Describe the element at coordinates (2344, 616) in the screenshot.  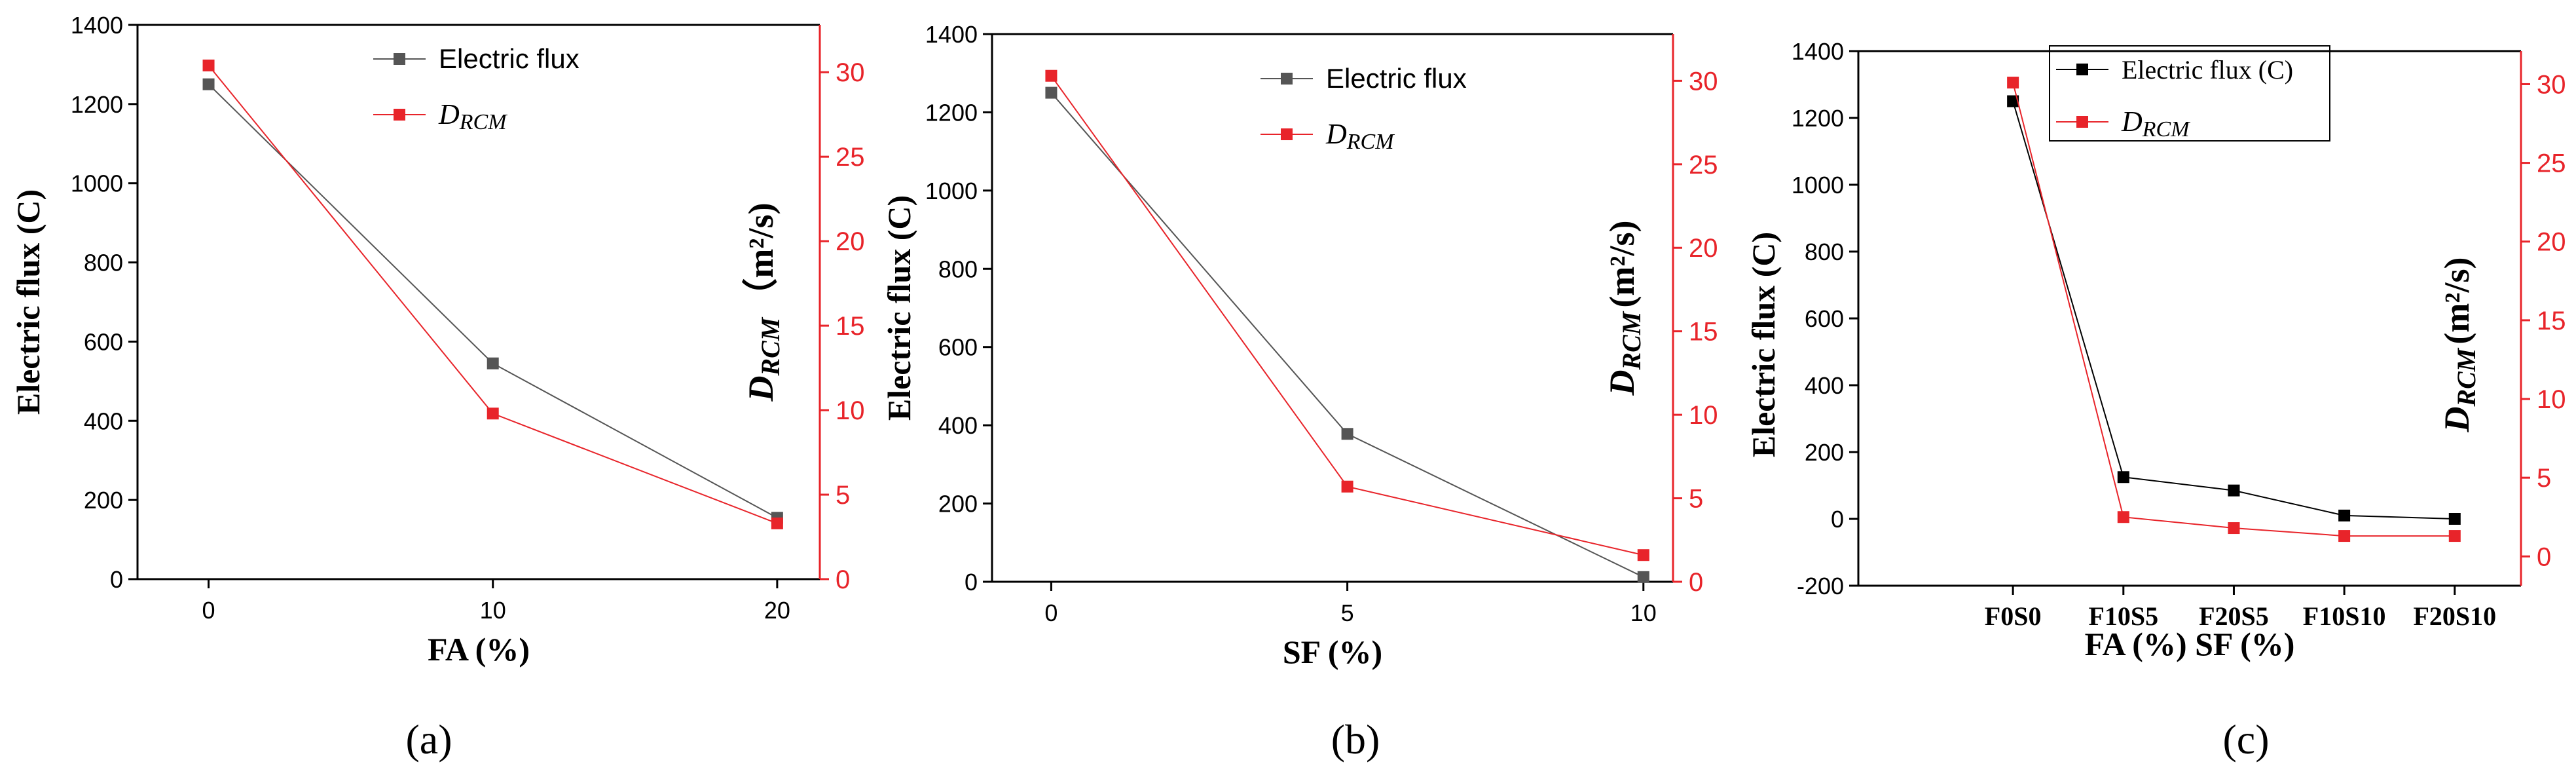
I see `x-tick-label: F10S10` at that location.